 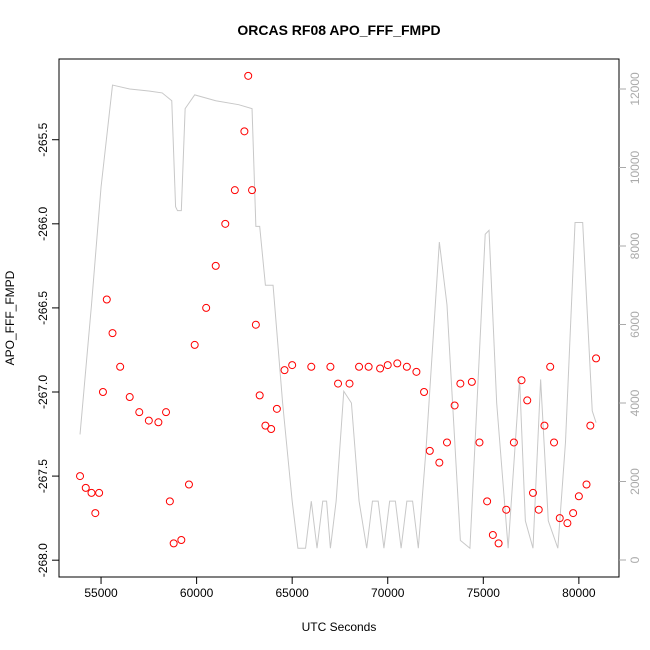 What do you see at coordinates (197, 593) in the screenshot?
I see `x-tick-label: 60000` at bounding box center [197, 593].